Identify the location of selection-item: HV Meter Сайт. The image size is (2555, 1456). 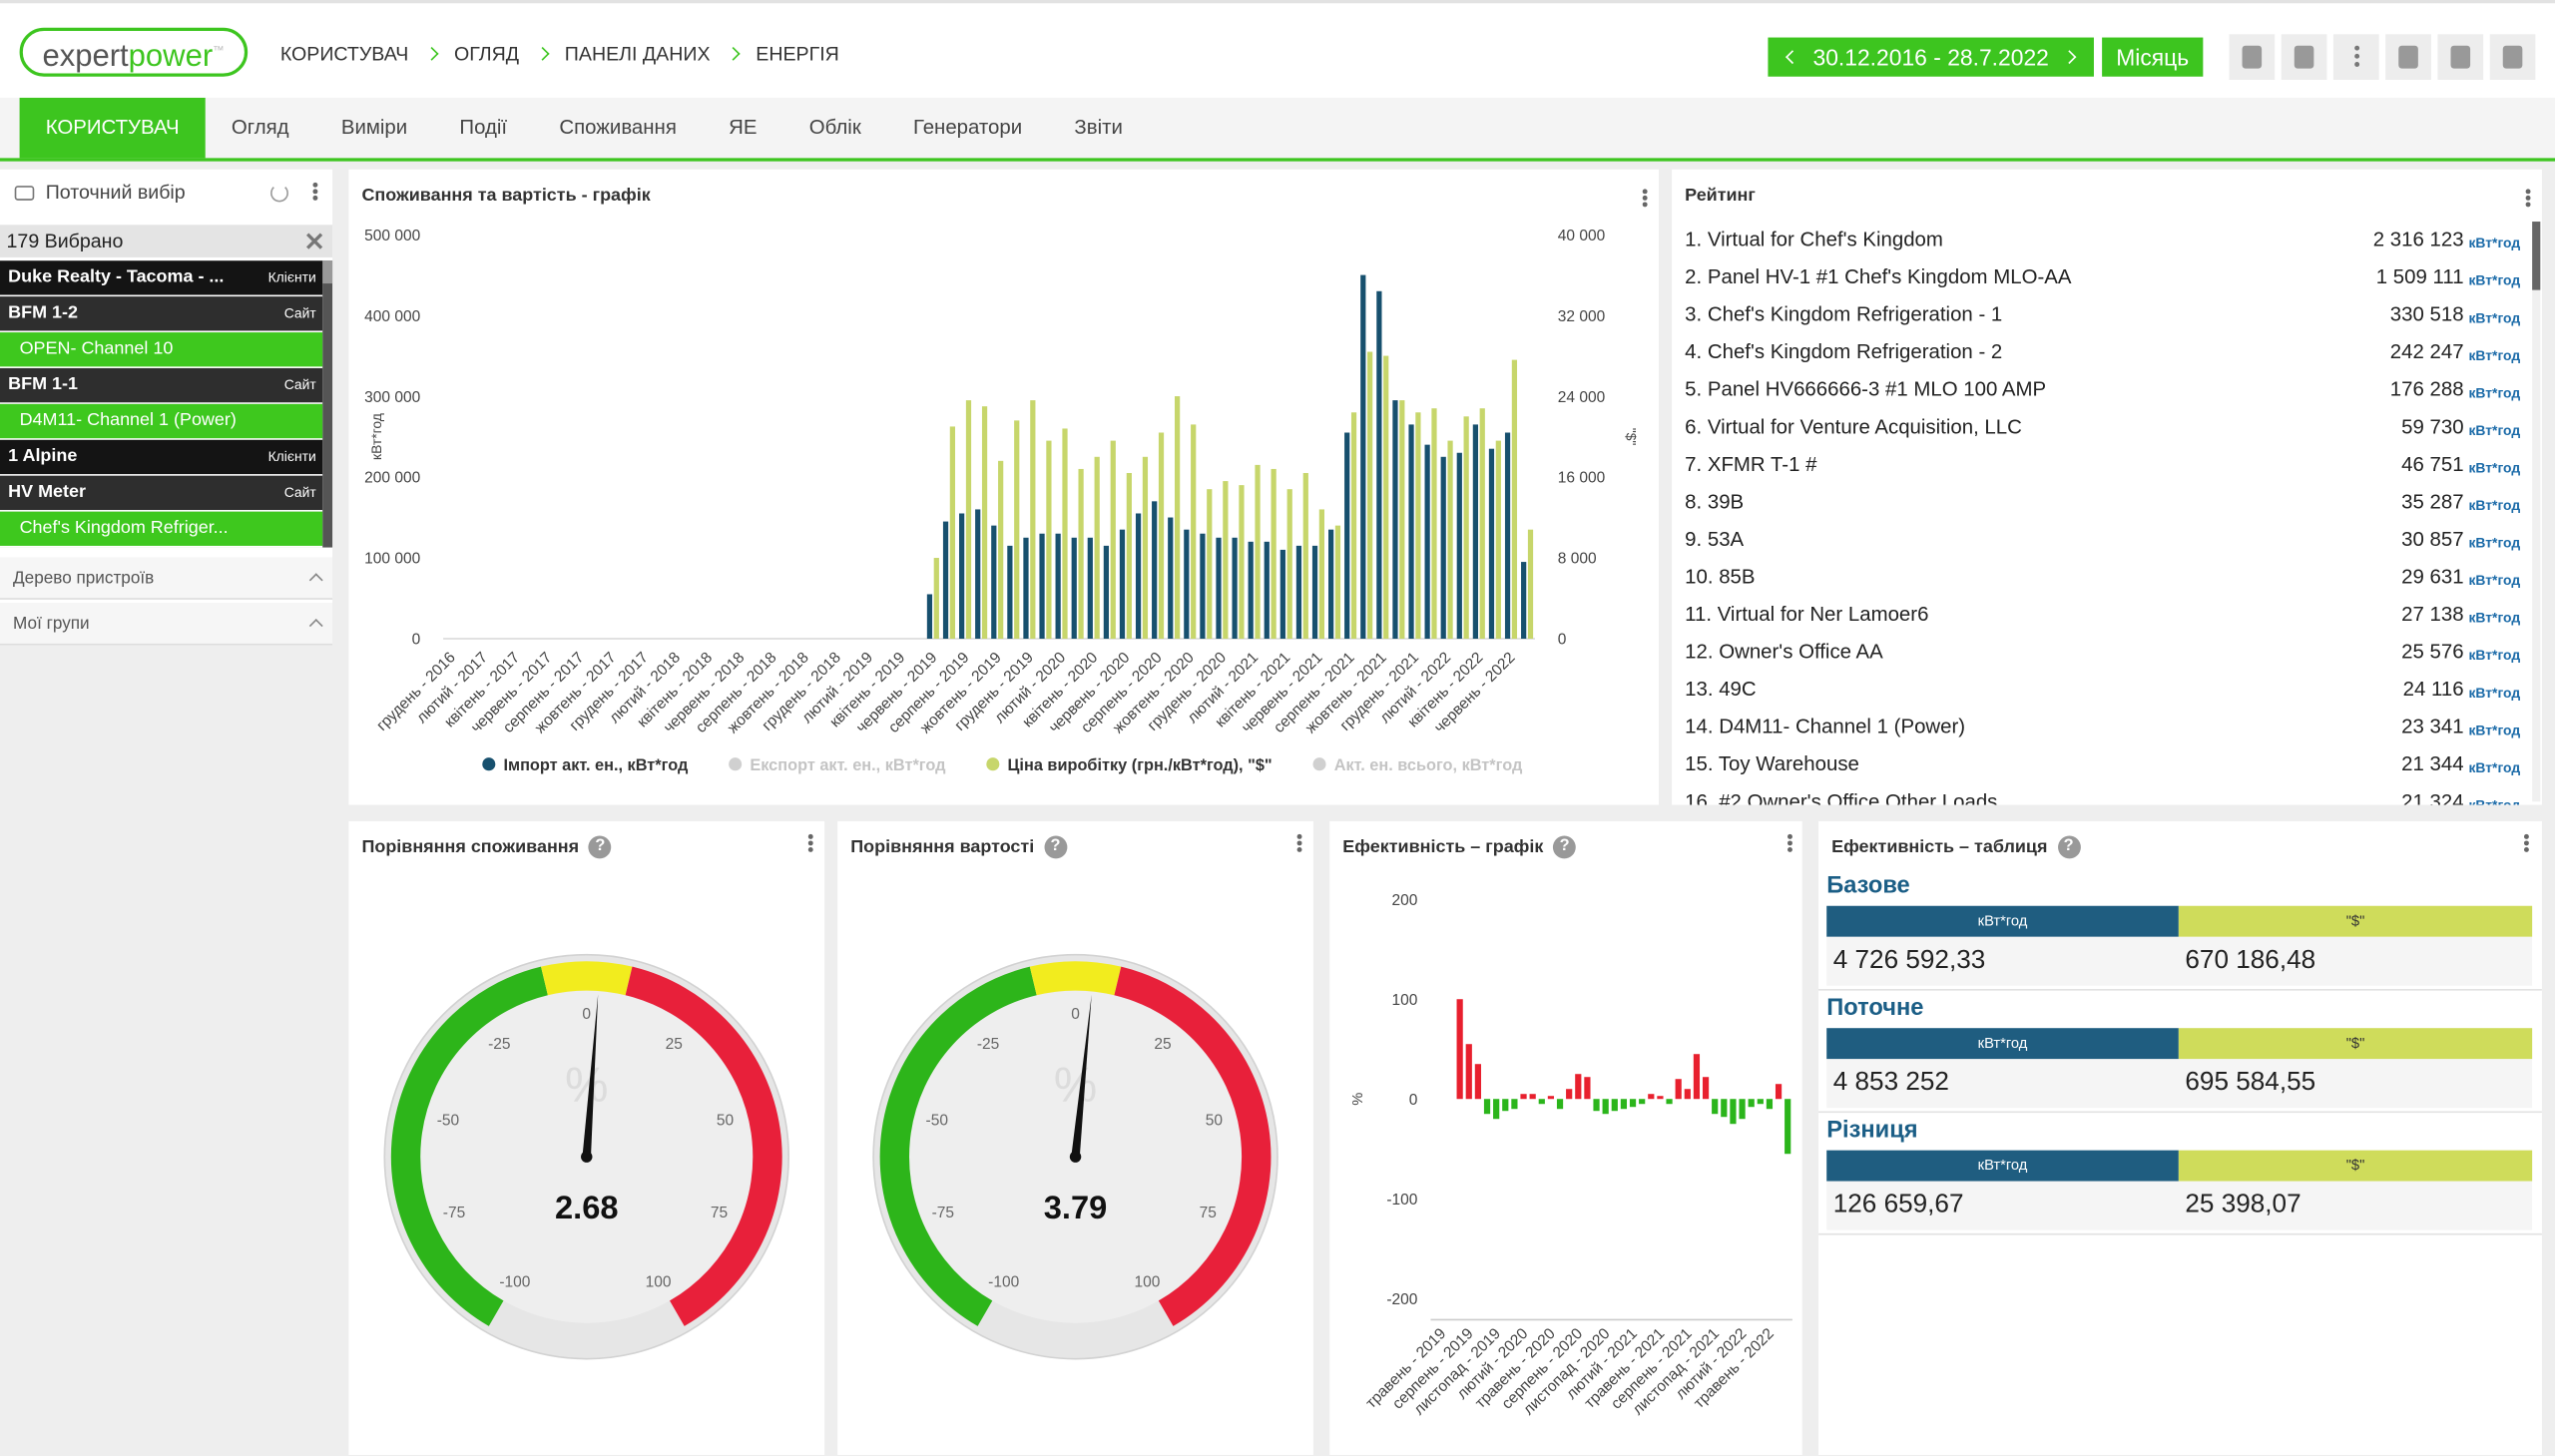
(161, 493).